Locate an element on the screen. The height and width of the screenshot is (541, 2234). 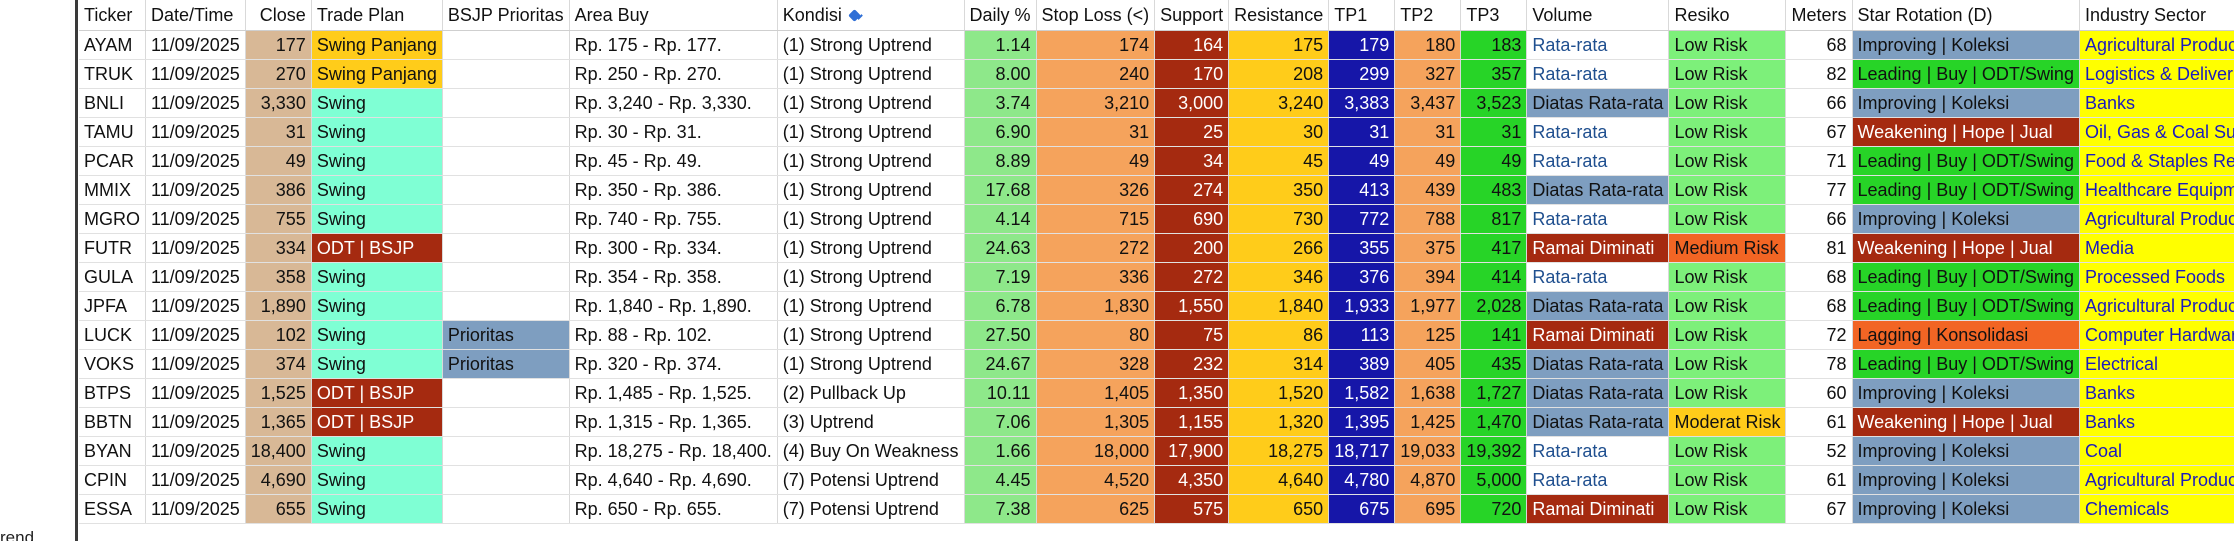
tp3-cell: 817 is located at coordinates (1494, 219).